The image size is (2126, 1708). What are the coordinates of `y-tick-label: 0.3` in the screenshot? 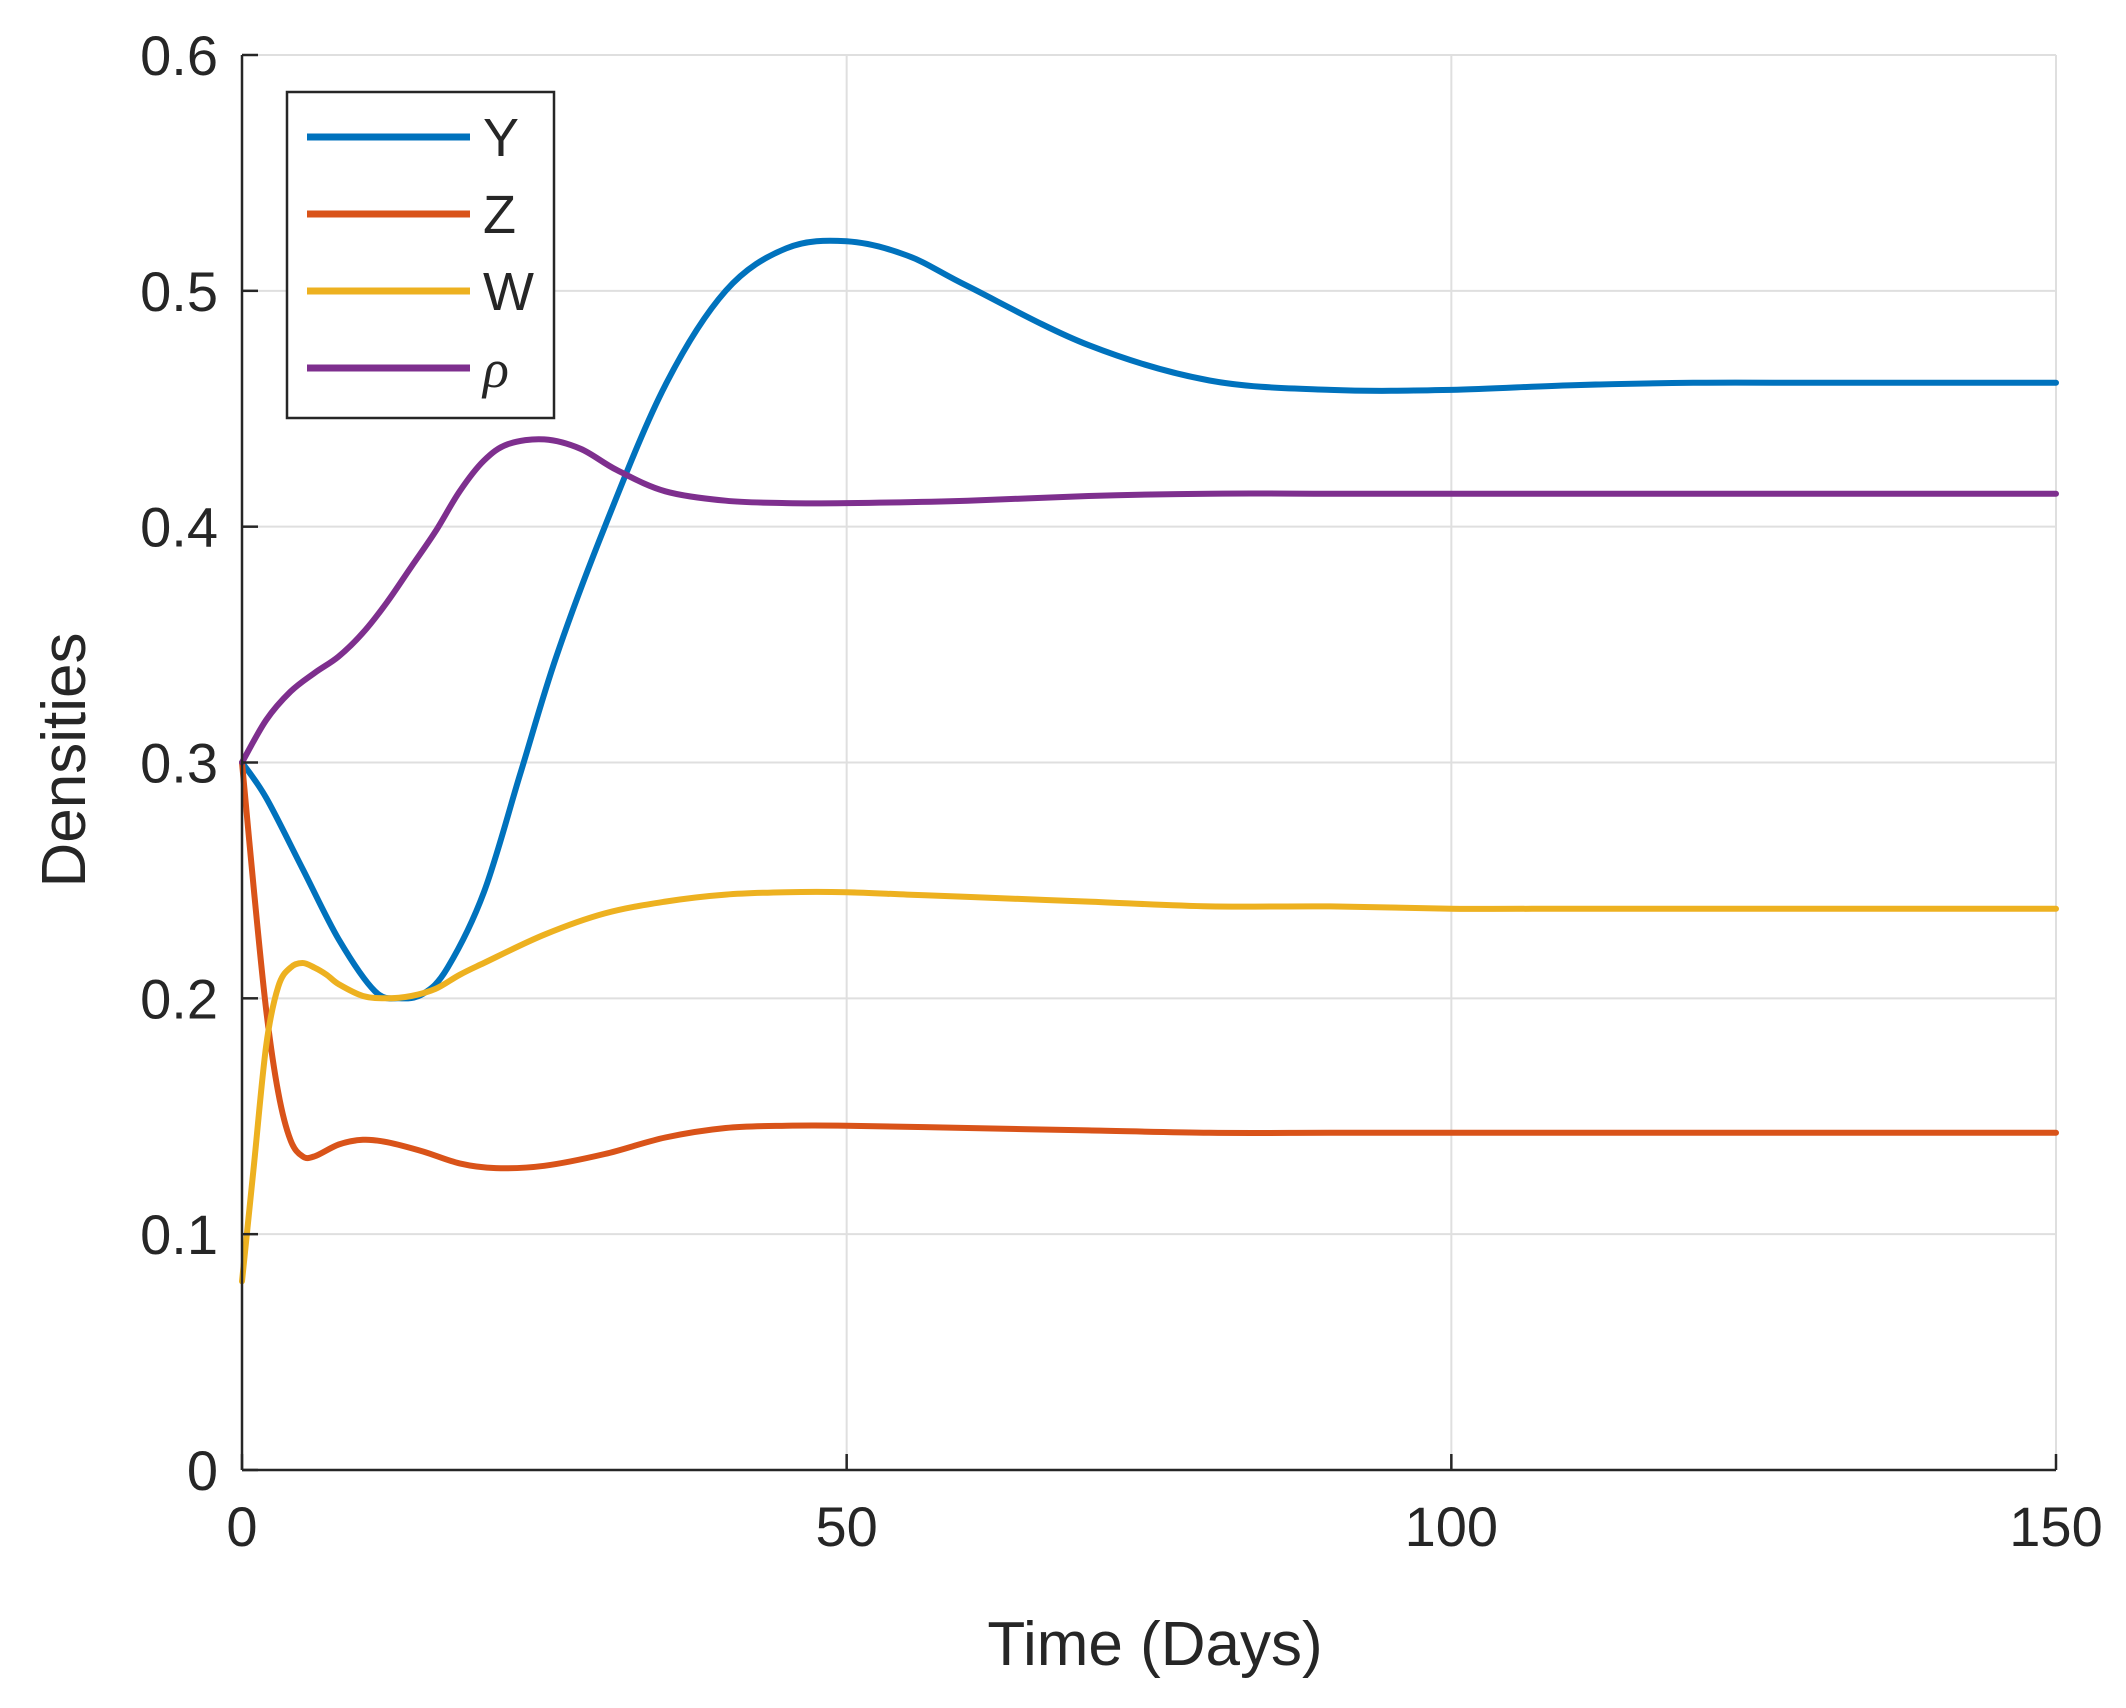 It's located at (179, 763).